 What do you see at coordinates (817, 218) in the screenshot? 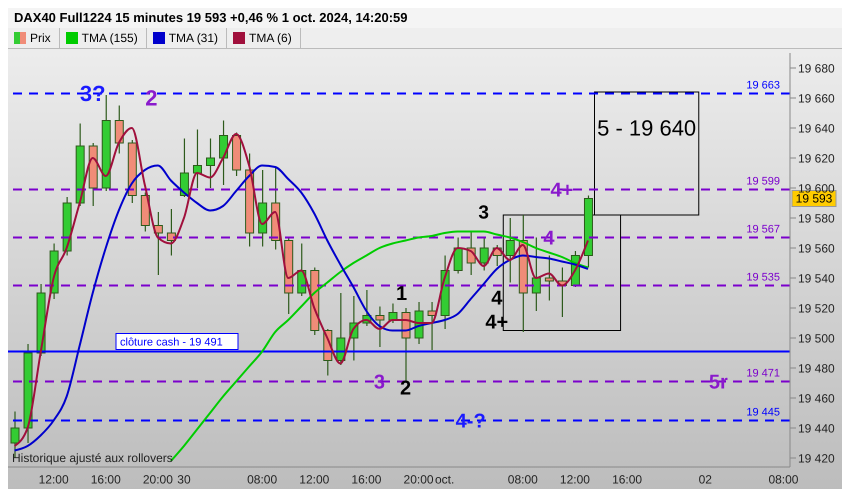
I see `y-tick-label: 19 580` at bounding box center [817, 218].